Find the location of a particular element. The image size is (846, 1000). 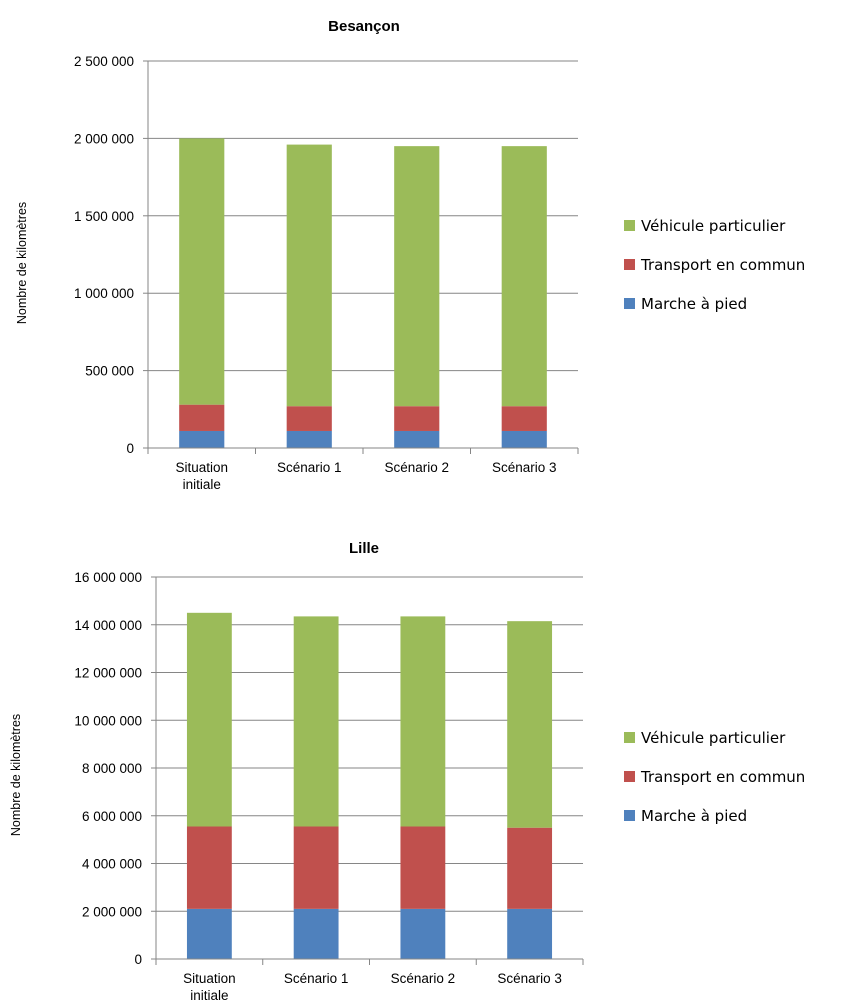

y-tick-label: 12 000 000 is located at coordinates (108, 673).